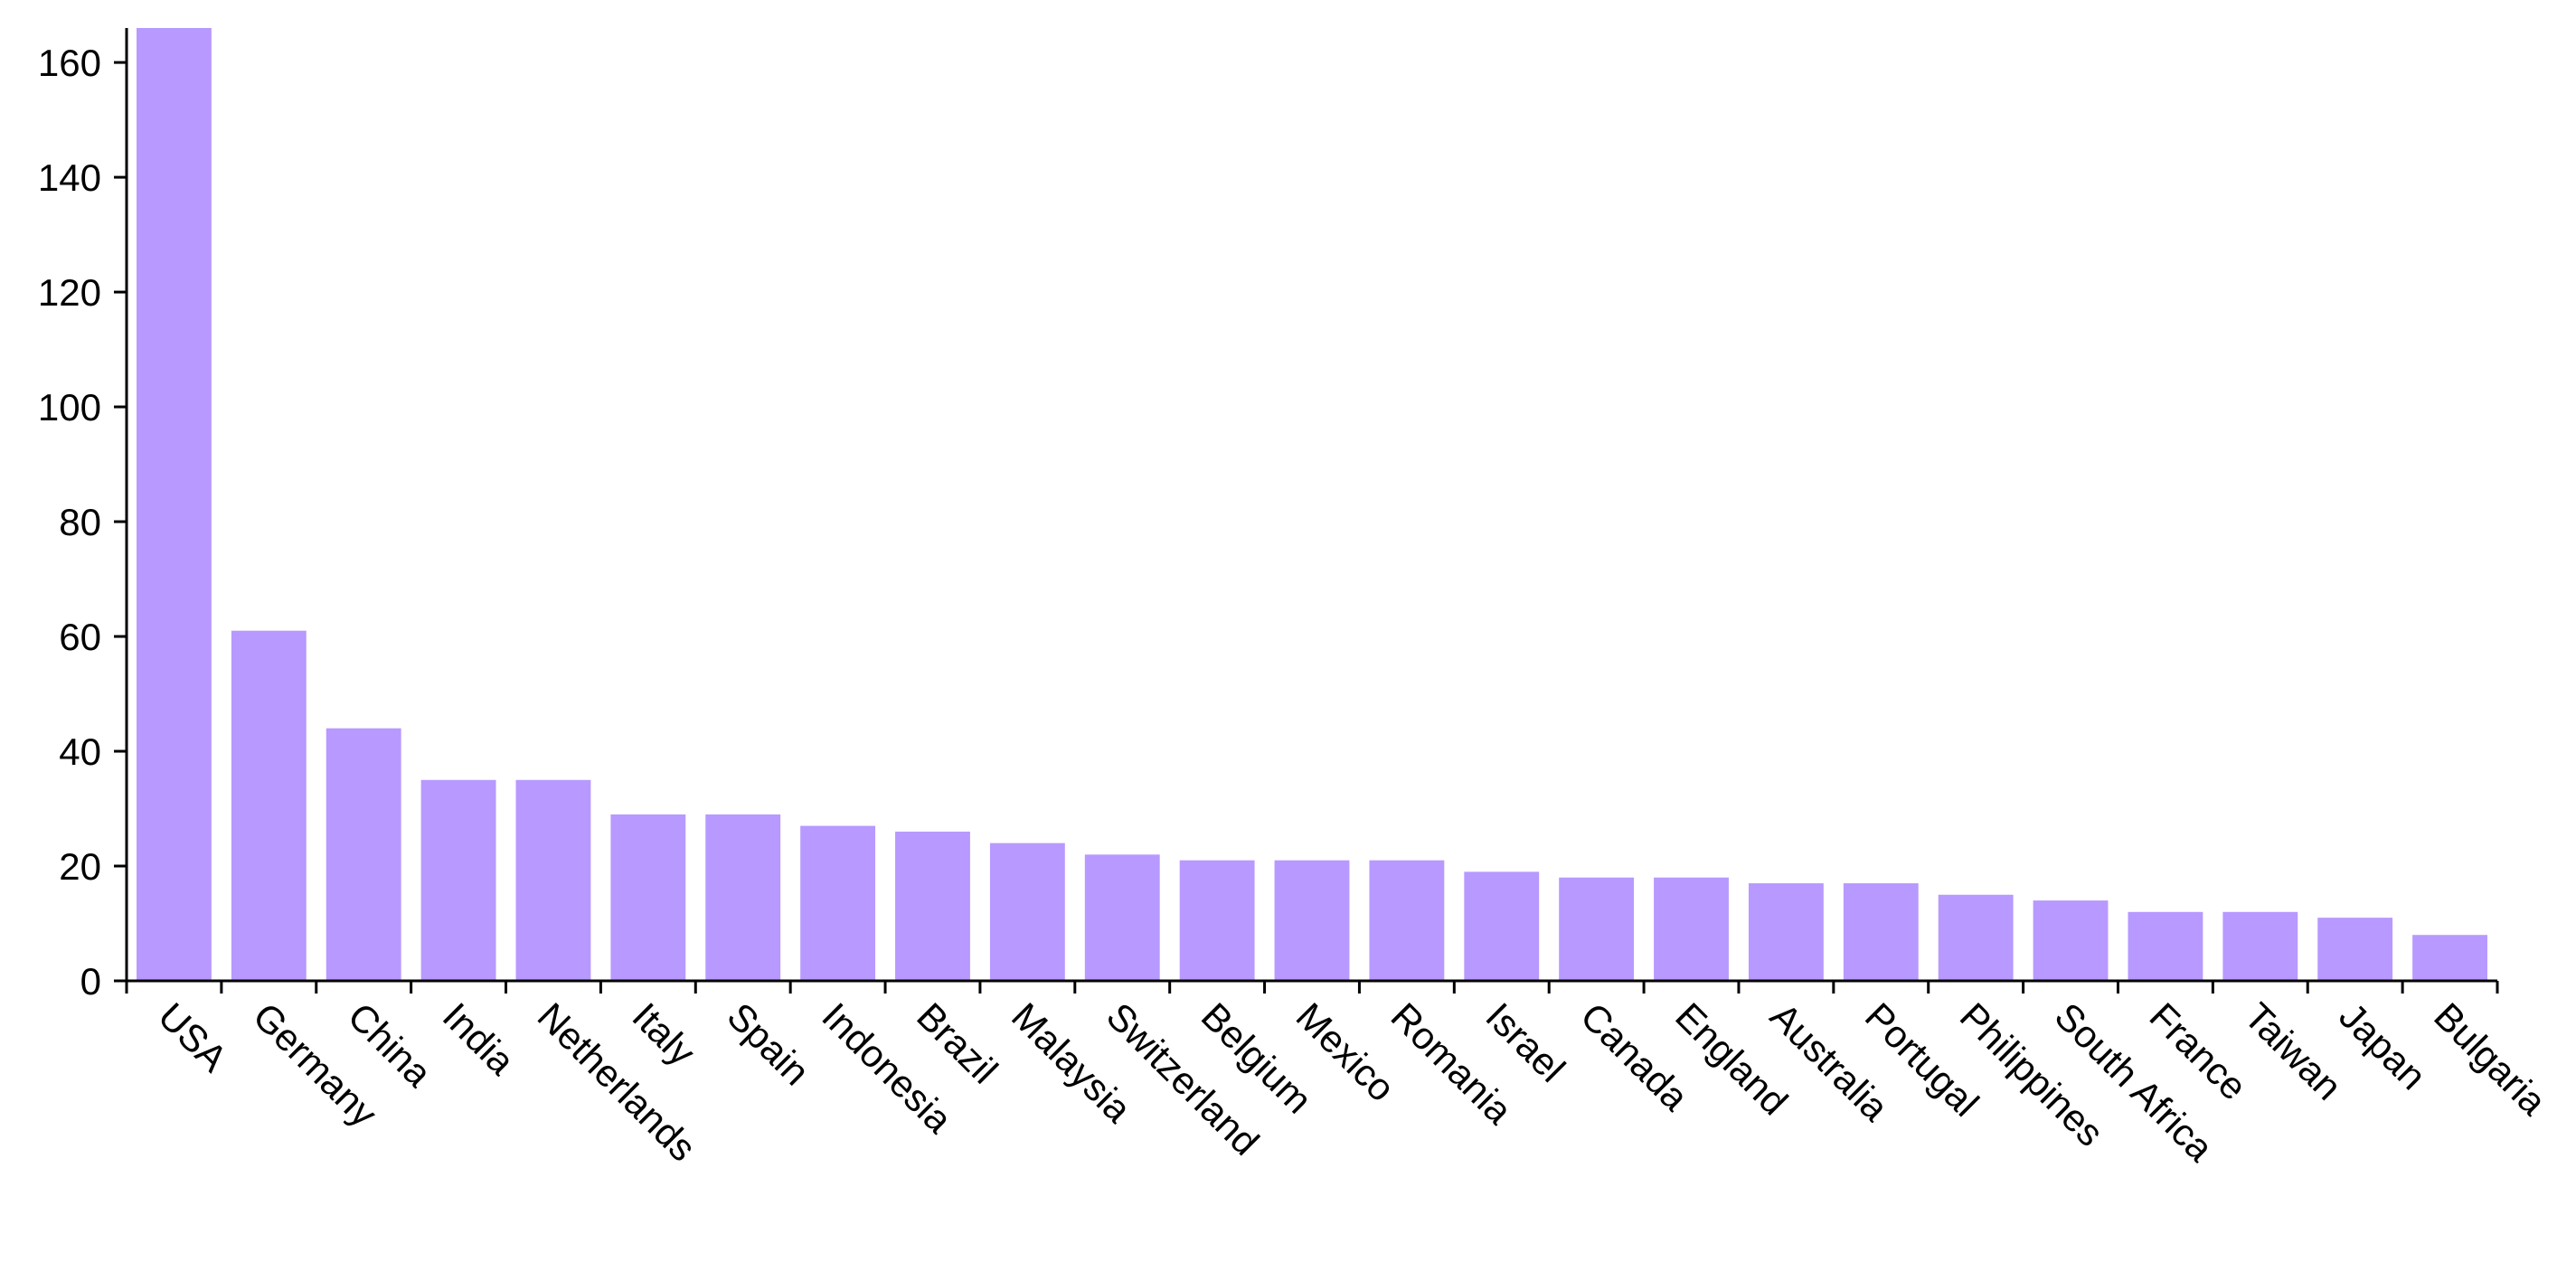 This screenshot has width=2576, height=1262. What do you see at coordinates (1881, 932) in the screenshot?
I see `bar-portugal` at bounding box center [1881, 932].